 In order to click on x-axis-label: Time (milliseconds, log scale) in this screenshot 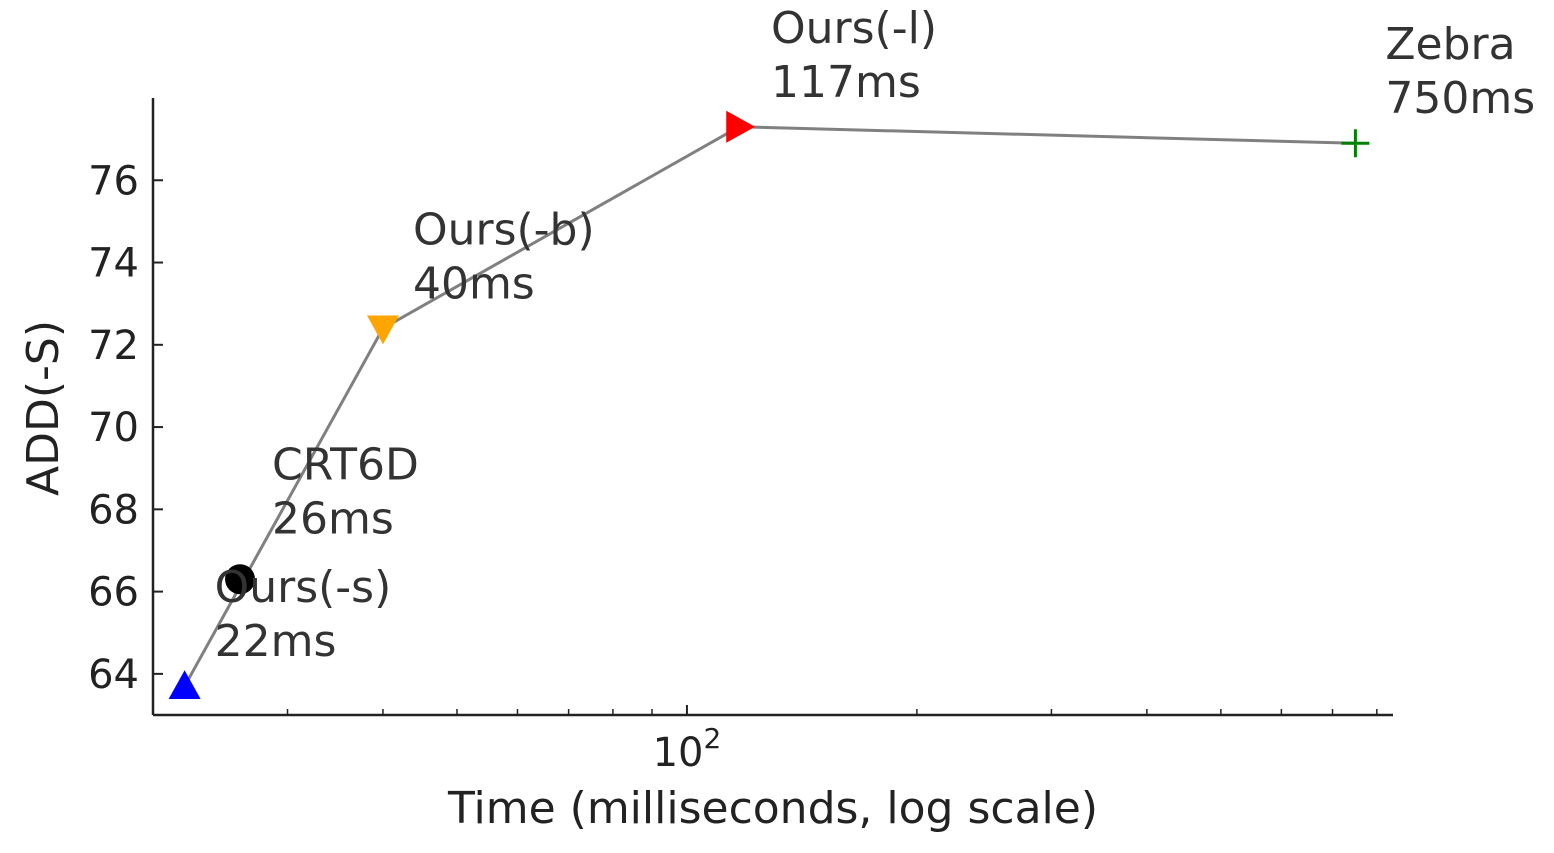, I will do `click(772, 808)`.